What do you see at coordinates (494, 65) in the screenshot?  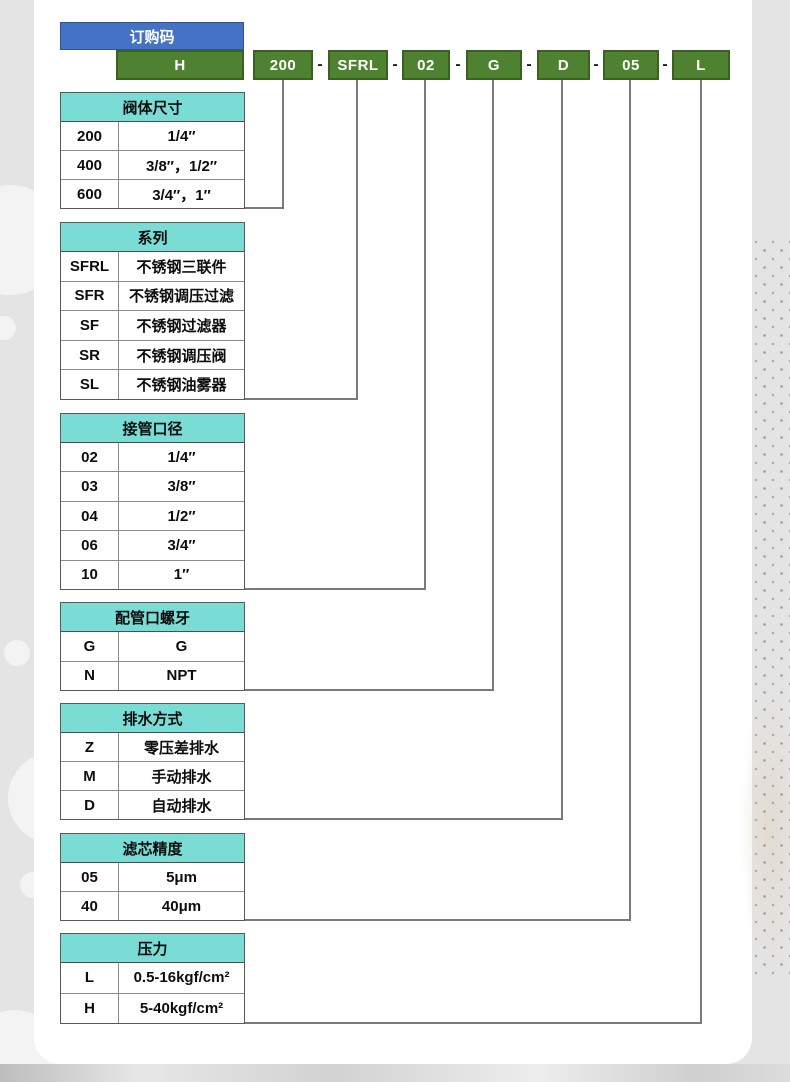 I see `code-segment-box: G` at bounding box center [494, 65].